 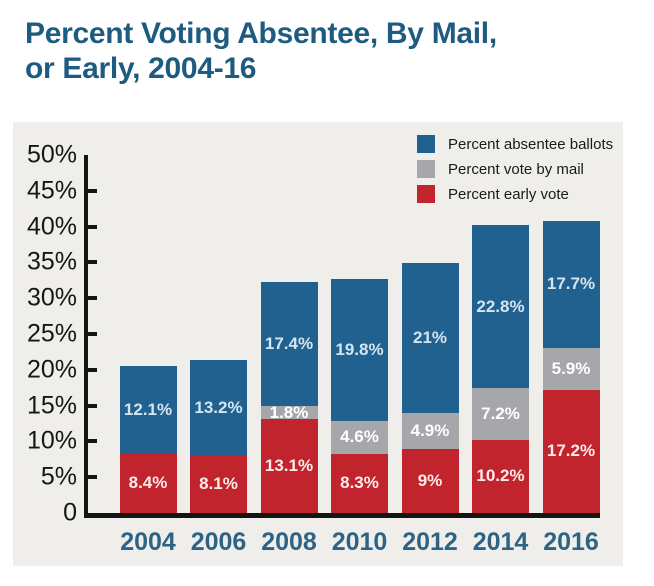 I want to click on x-axis-label-2014: 2014, so click(x=500, y=542).